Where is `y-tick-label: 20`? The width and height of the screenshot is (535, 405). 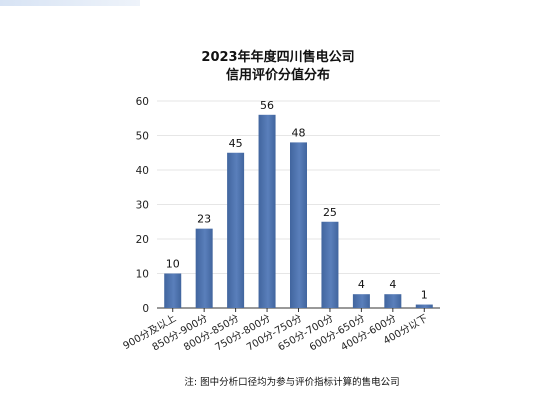
y-tick-label: 20 is located at coordinates (142, 240).